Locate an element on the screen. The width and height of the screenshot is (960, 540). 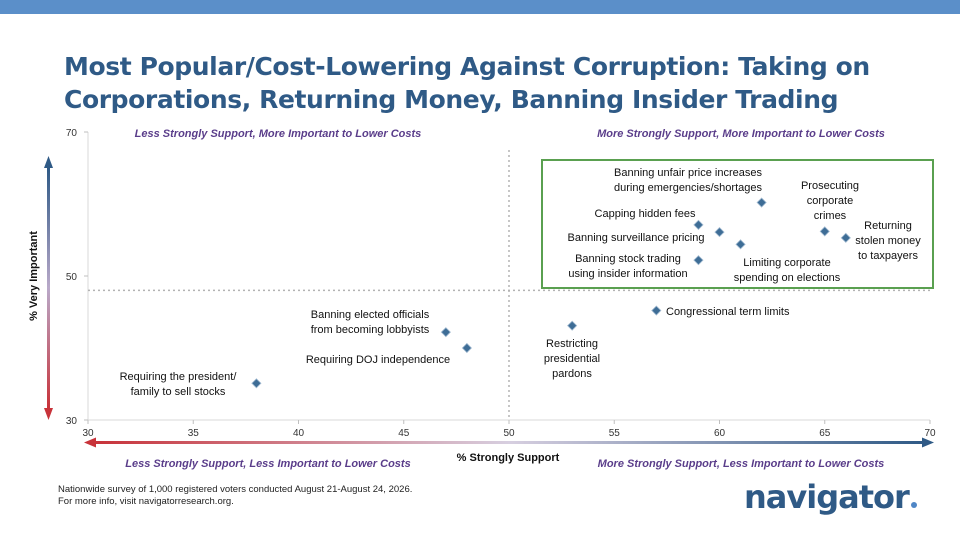
point-label-line: family to sell stocks is located at coordinates (178, 392).